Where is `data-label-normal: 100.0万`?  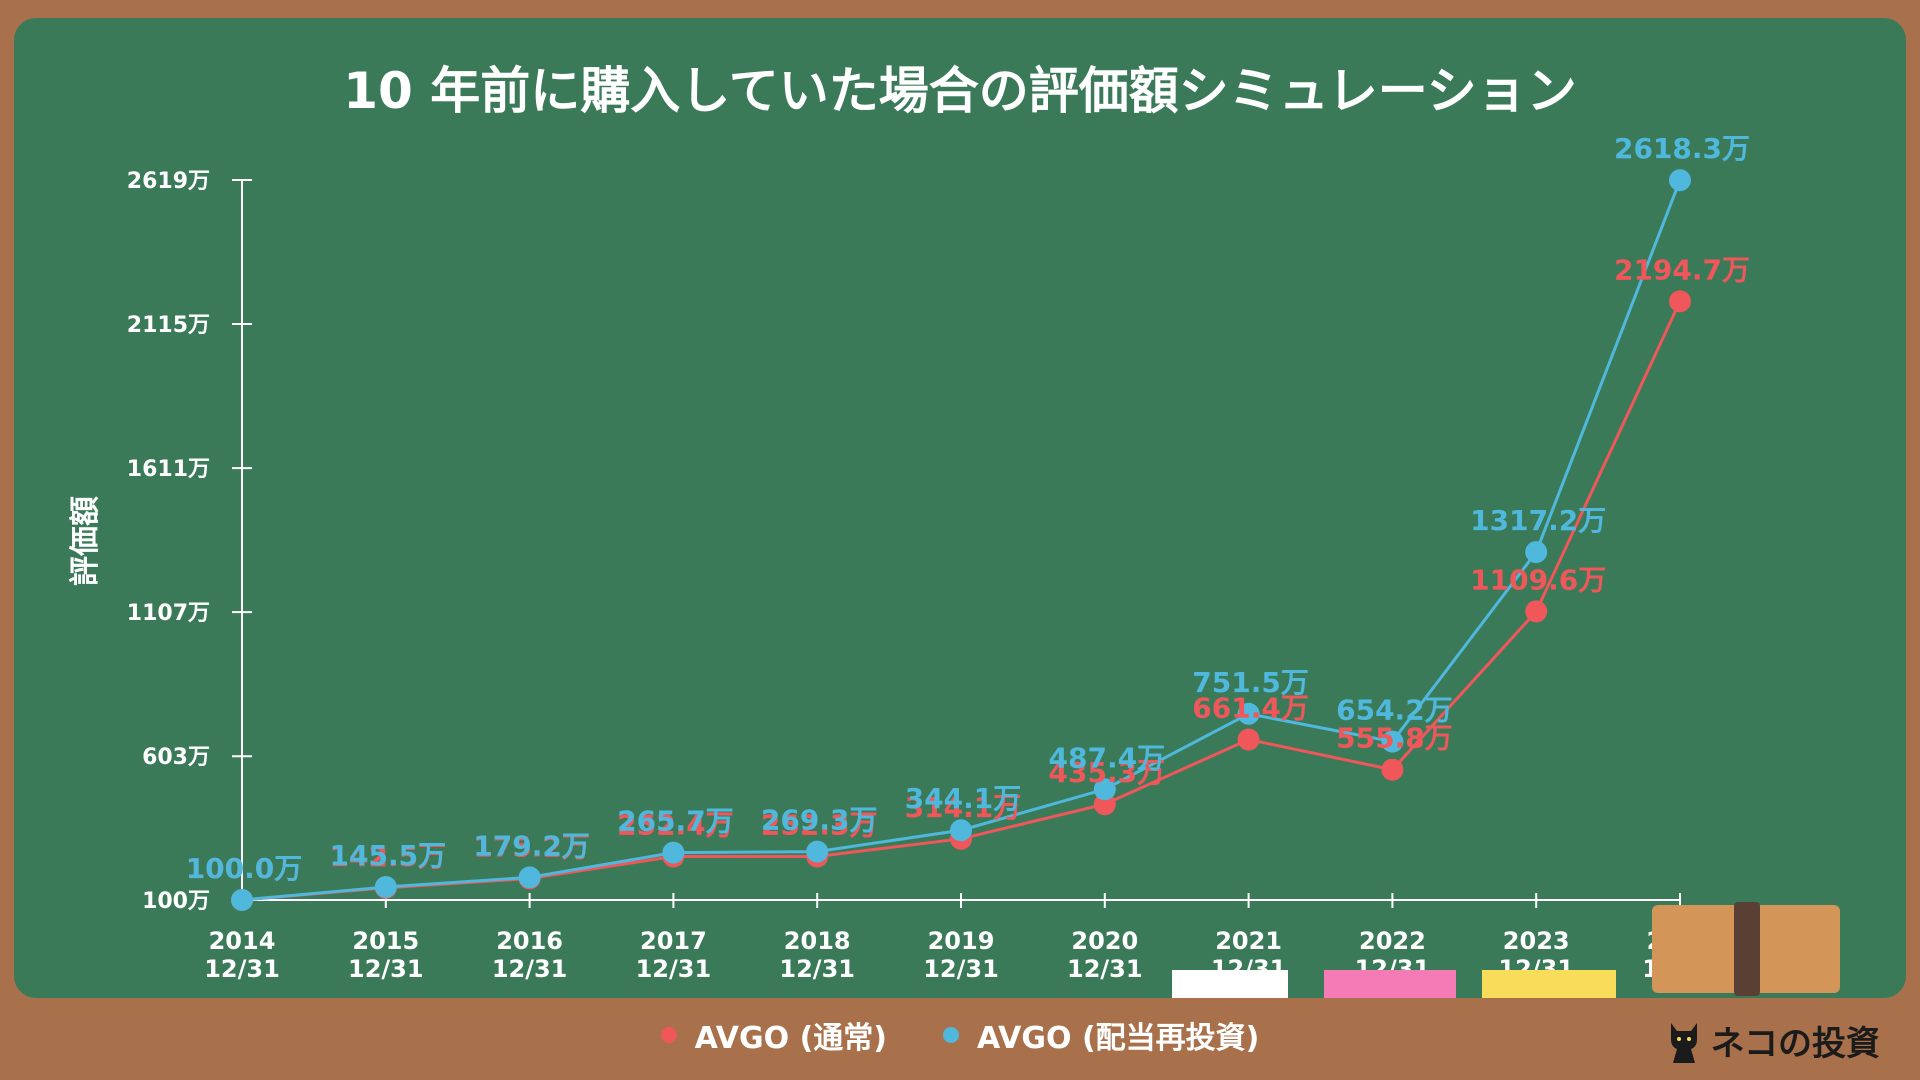
data-label-normal: 100.0万 is located at coordinates (244, 868).